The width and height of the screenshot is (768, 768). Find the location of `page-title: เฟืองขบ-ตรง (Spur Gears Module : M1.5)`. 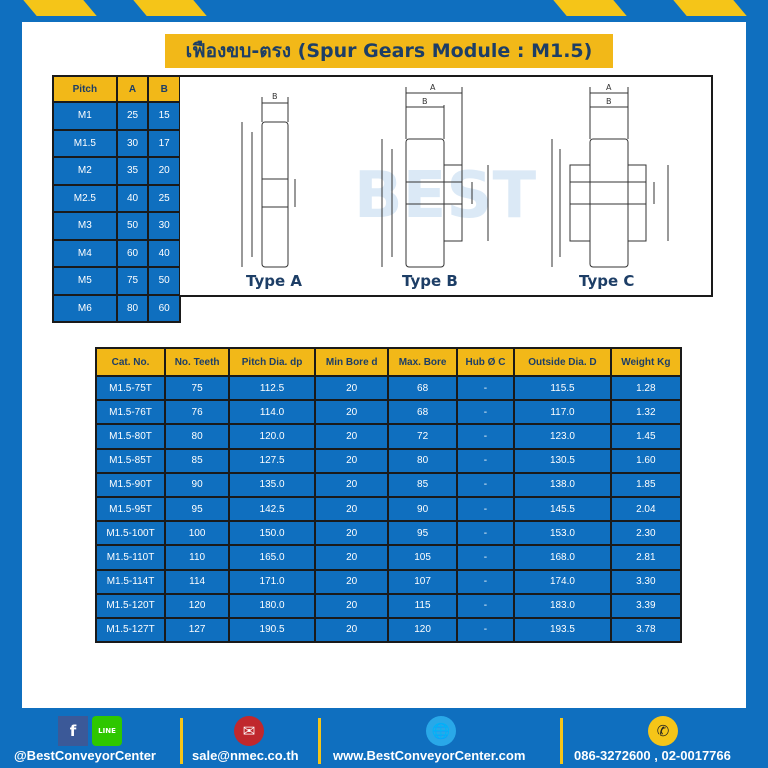

page-title: เฟืองขบ-ตรง (Spur Gears Module : M1.5) is located at coordinates (389, 51).